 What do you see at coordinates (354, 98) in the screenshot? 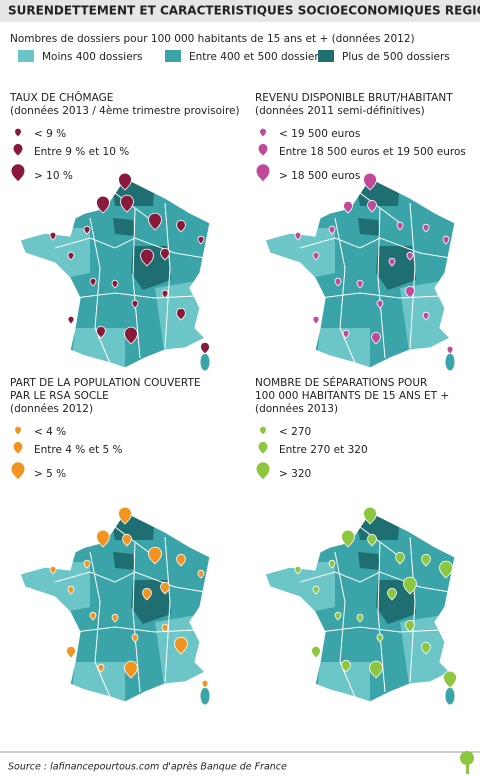
I see `panel-title: REVENU DISPONIBLE BRUT/HABITANT` at bounding box center [354, 98].